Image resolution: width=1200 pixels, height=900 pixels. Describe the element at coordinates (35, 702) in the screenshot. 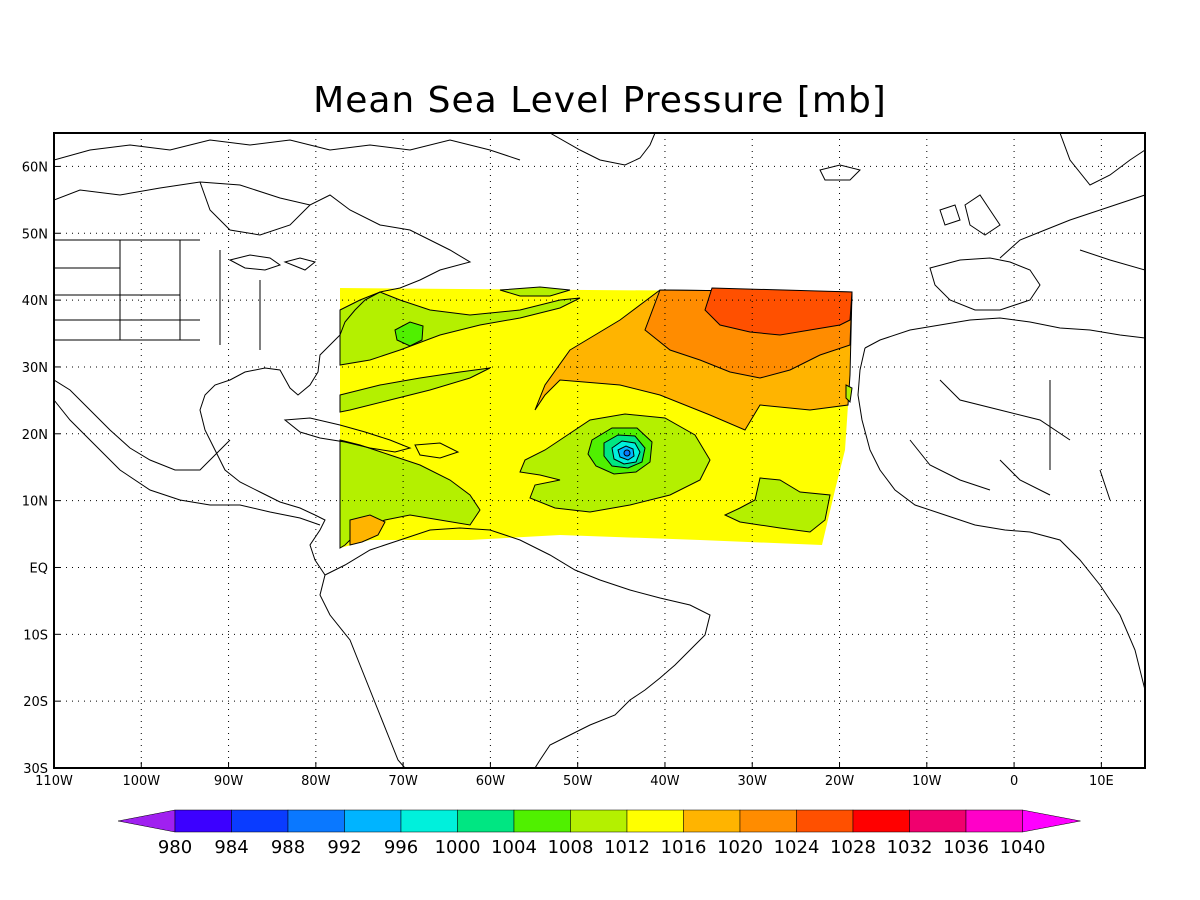

I see `lat-tick-label: 20S` at that location.